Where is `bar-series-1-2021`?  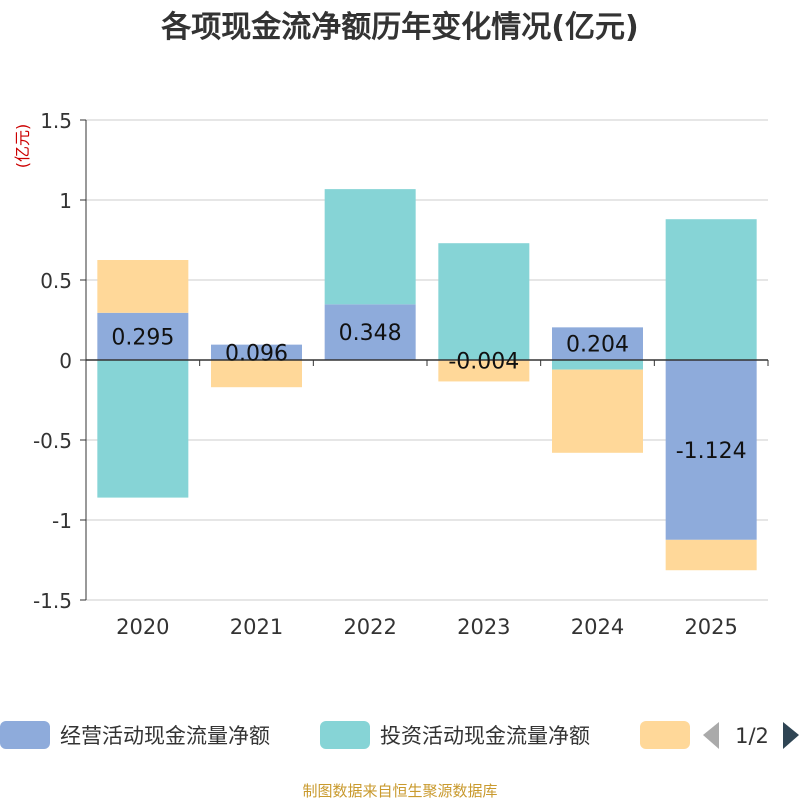
bar-series-1-2021 is located at coordinates (256, 352).